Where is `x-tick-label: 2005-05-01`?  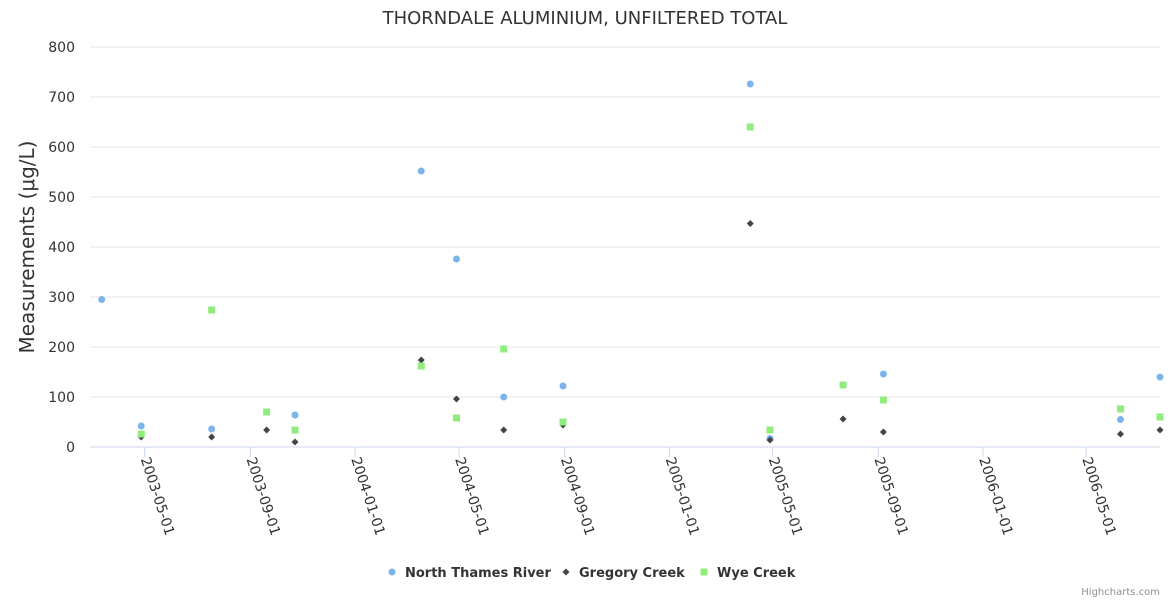
x-tick-label: 2005-05-01 is located at coordinates (785, 496).